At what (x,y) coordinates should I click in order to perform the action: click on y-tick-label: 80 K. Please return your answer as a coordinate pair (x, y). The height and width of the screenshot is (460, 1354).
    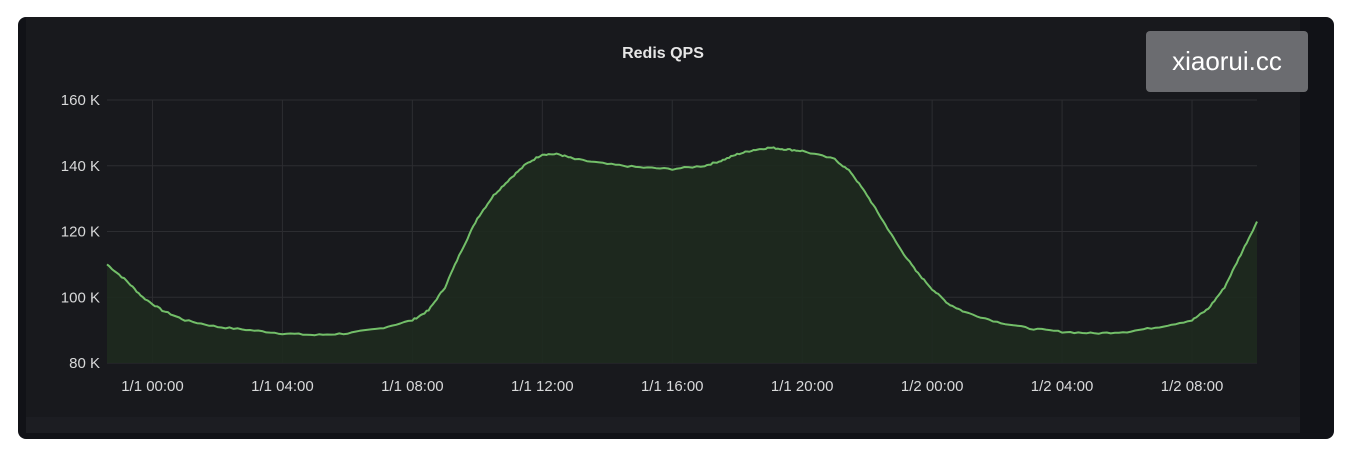
    Looking at the image, I should click on (84, 363).